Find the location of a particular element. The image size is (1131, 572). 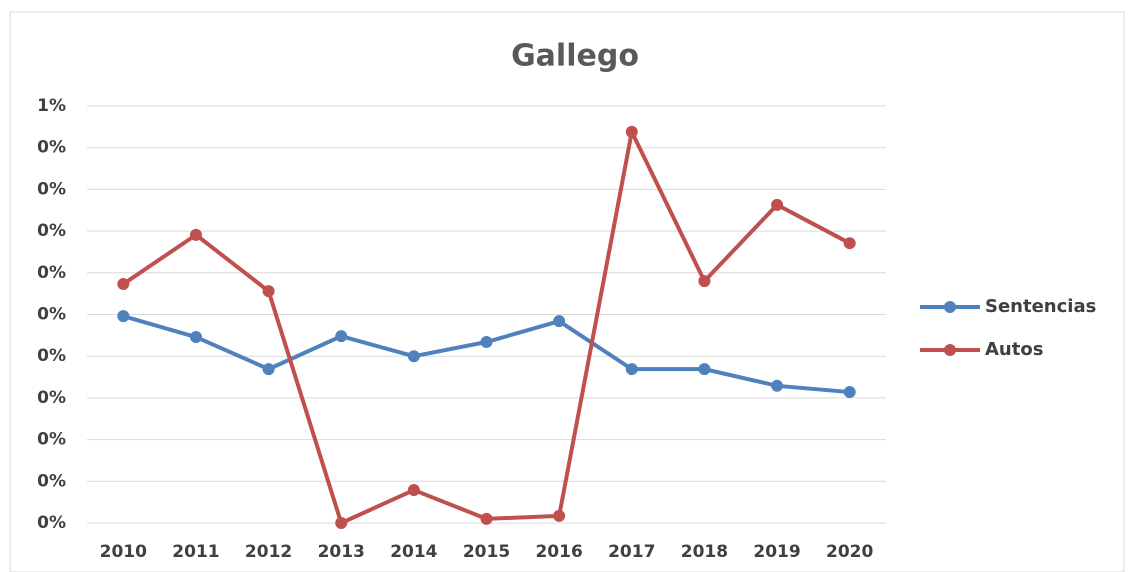

x-tick-label: 2015 is located at coordinates (486, 552).